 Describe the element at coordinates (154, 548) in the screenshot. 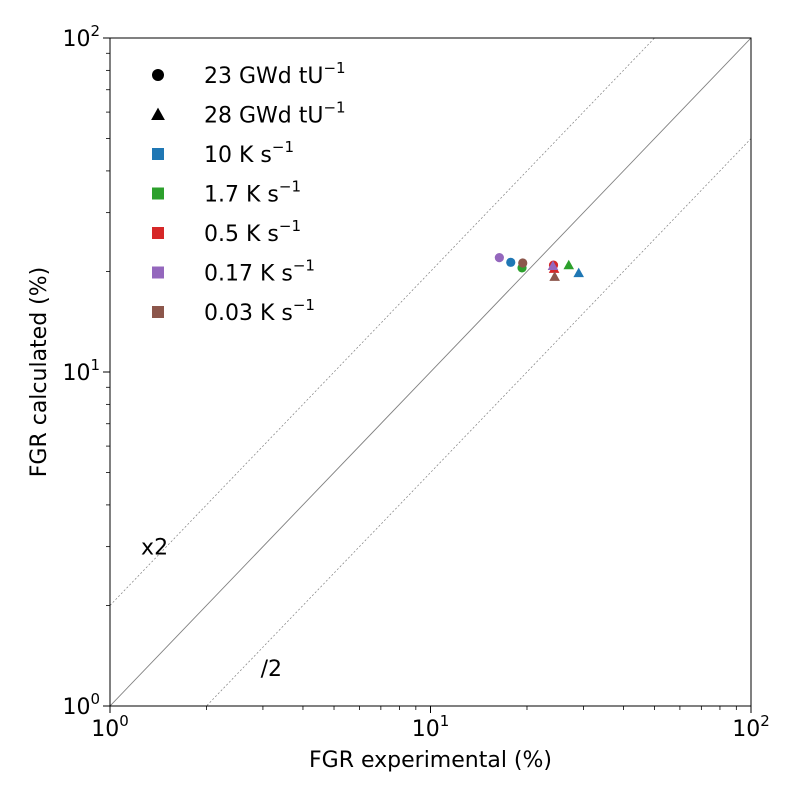

I see `reference-line-label-1: x2` at that location.